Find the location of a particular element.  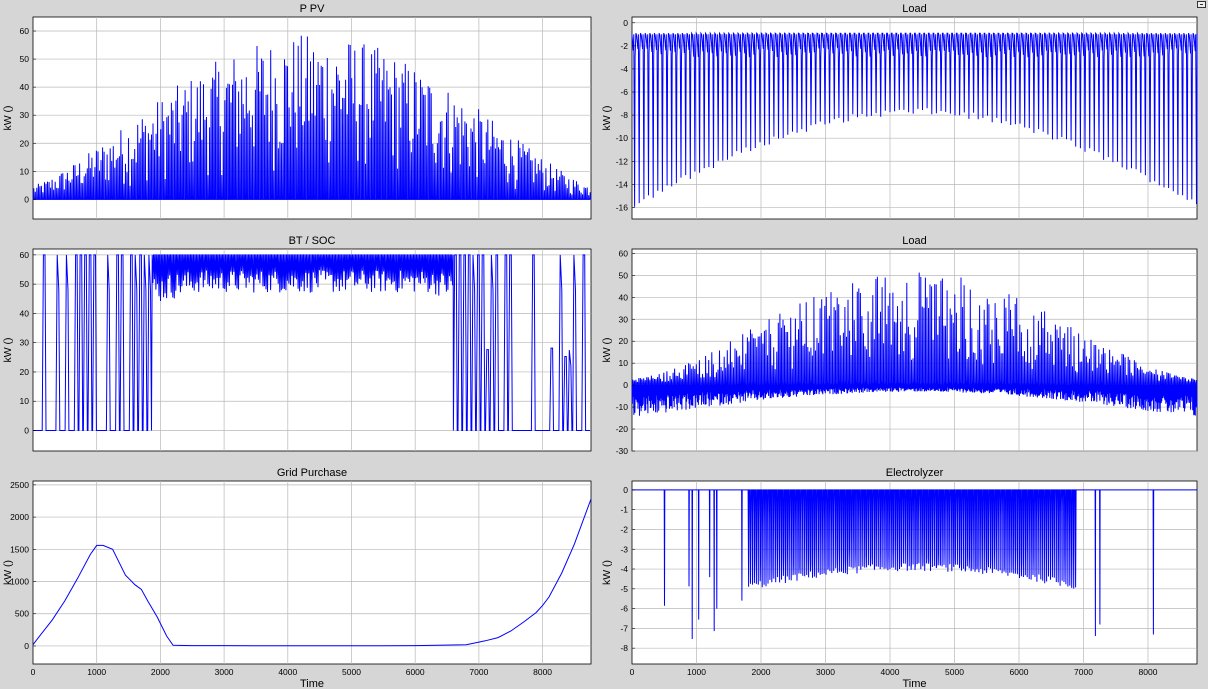

chart-title: BT / SOC is located at coordinates (312, 241).